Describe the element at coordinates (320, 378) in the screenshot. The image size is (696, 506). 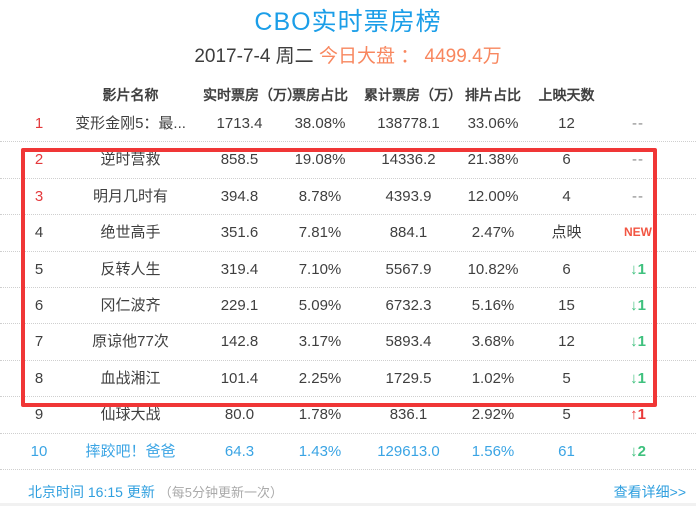
I see `boxoffice-share-cell: 2.25%` at that location.